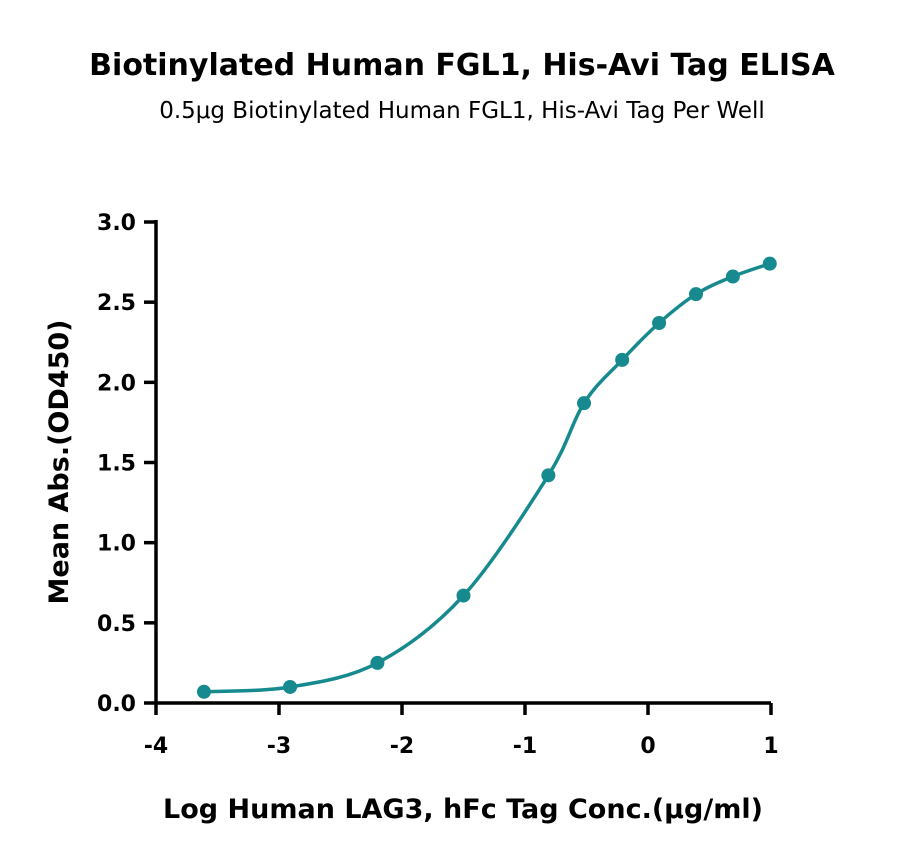 This screenshot has height=862, width=900. What do you see at coordinates (156, 746) in the screenshot?
I see `x-tick-label: -4` at bounding box center [156, 746].